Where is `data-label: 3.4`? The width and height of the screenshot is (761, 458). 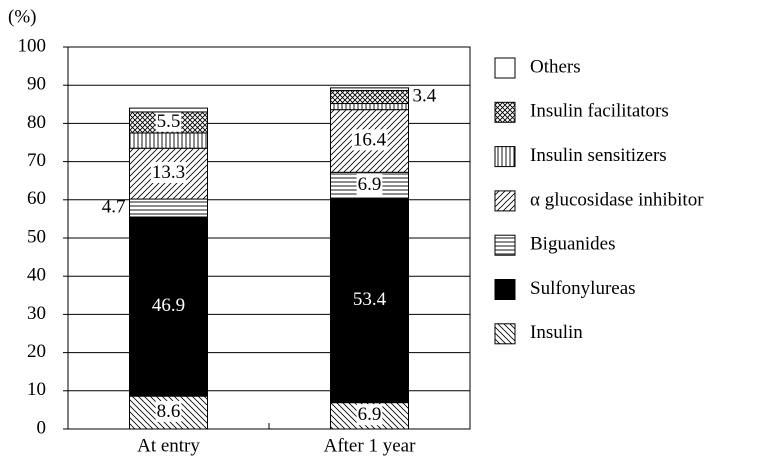
data-label: 3.4 is located at coordinates (425, 95).